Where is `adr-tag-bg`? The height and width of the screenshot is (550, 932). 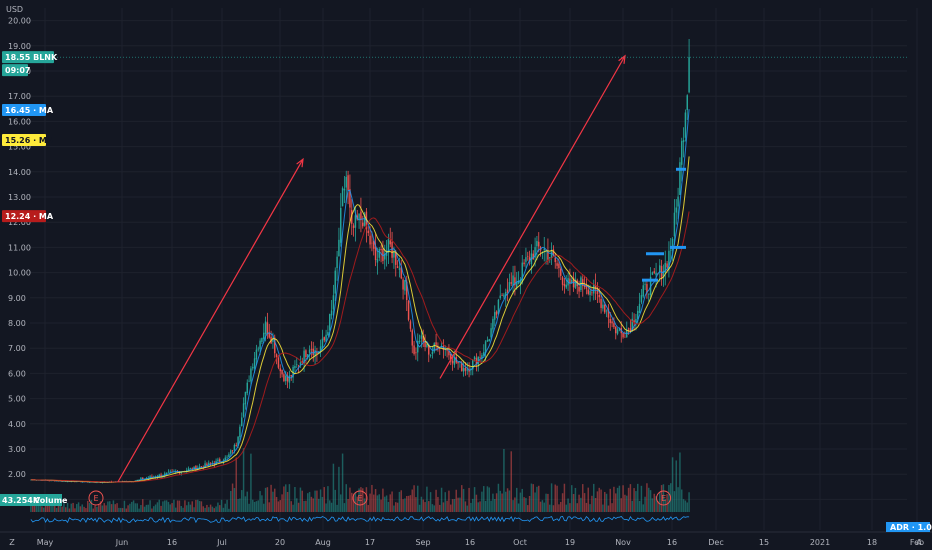 adr-tag-bg is located at coordinates (908, 527).